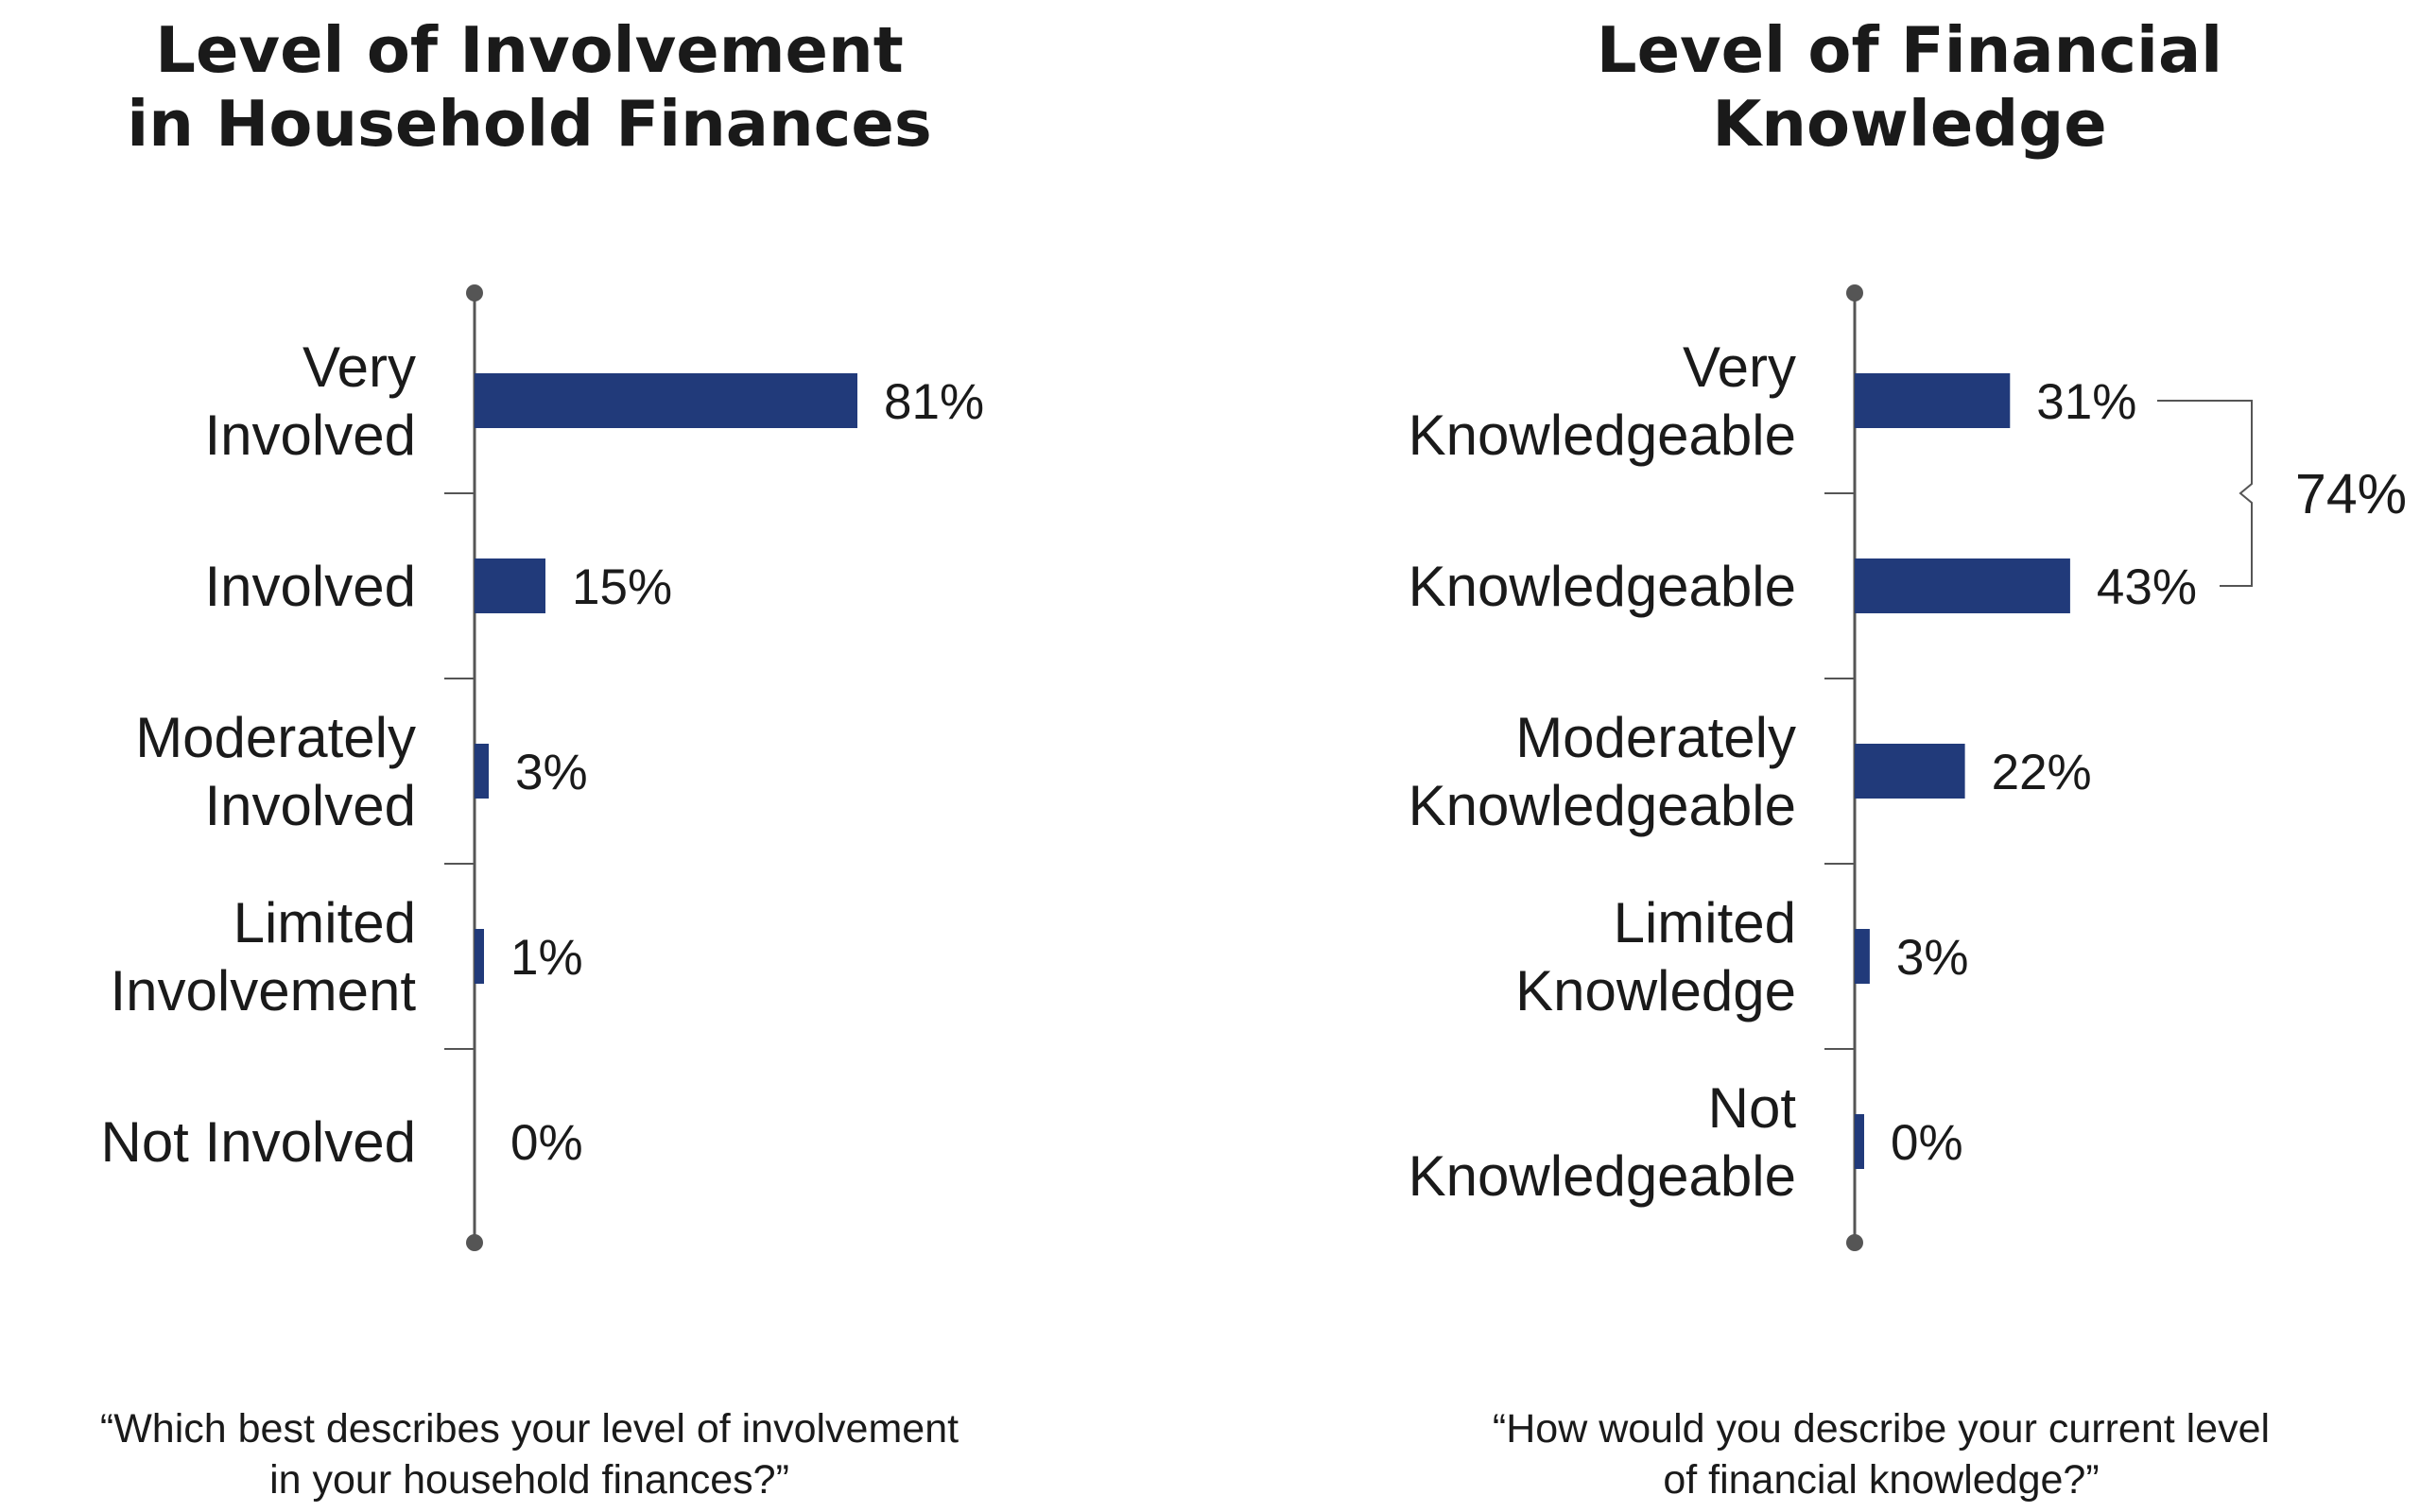  I want to click on category-label: Moderately Involved, so click(275, 771).